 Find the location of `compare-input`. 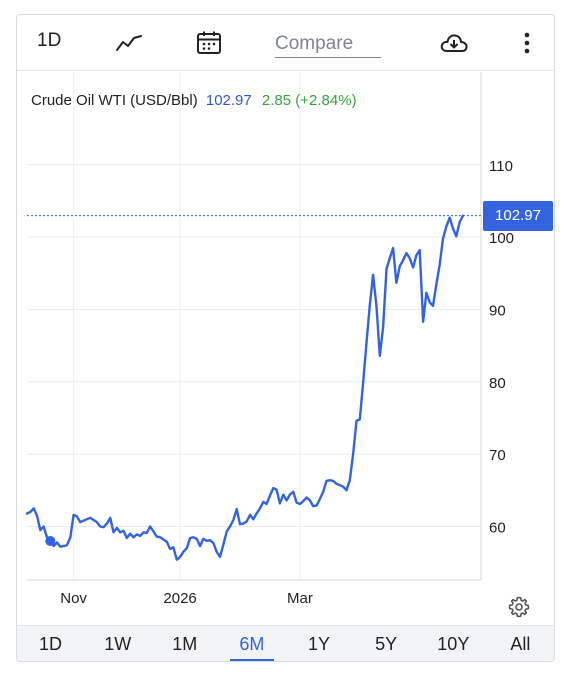

compare-input is located at coordinates (328, 43).